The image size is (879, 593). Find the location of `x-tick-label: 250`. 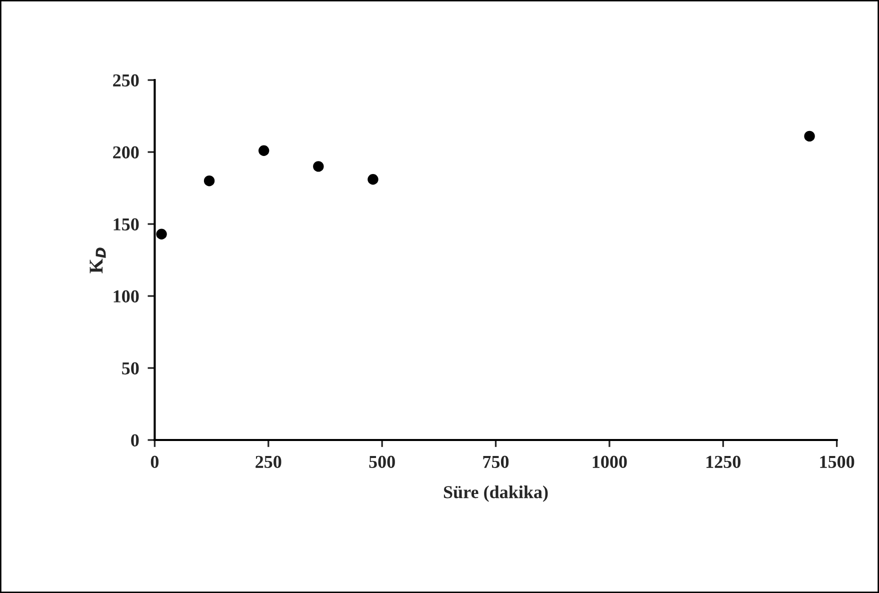

x-tick-label: 250 is located at coordinates (269, 462).